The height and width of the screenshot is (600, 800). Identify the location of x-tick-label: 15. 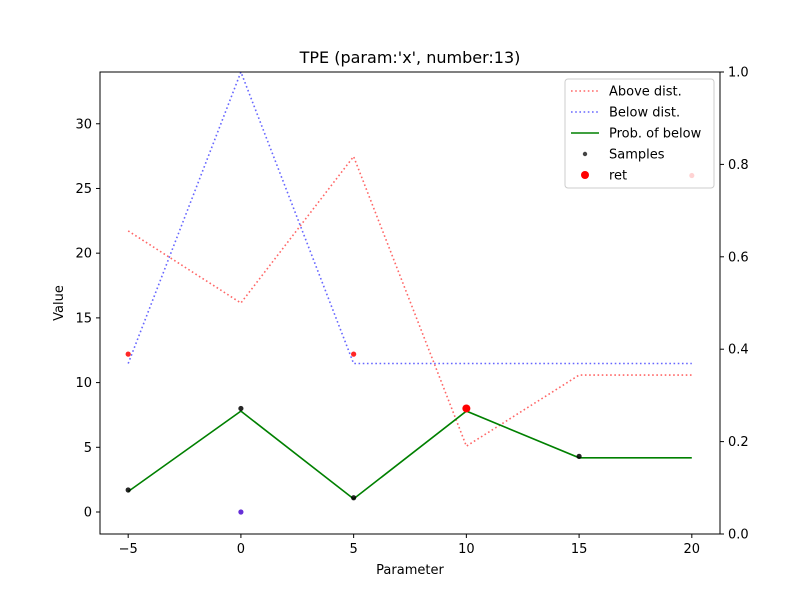
(579, 549).